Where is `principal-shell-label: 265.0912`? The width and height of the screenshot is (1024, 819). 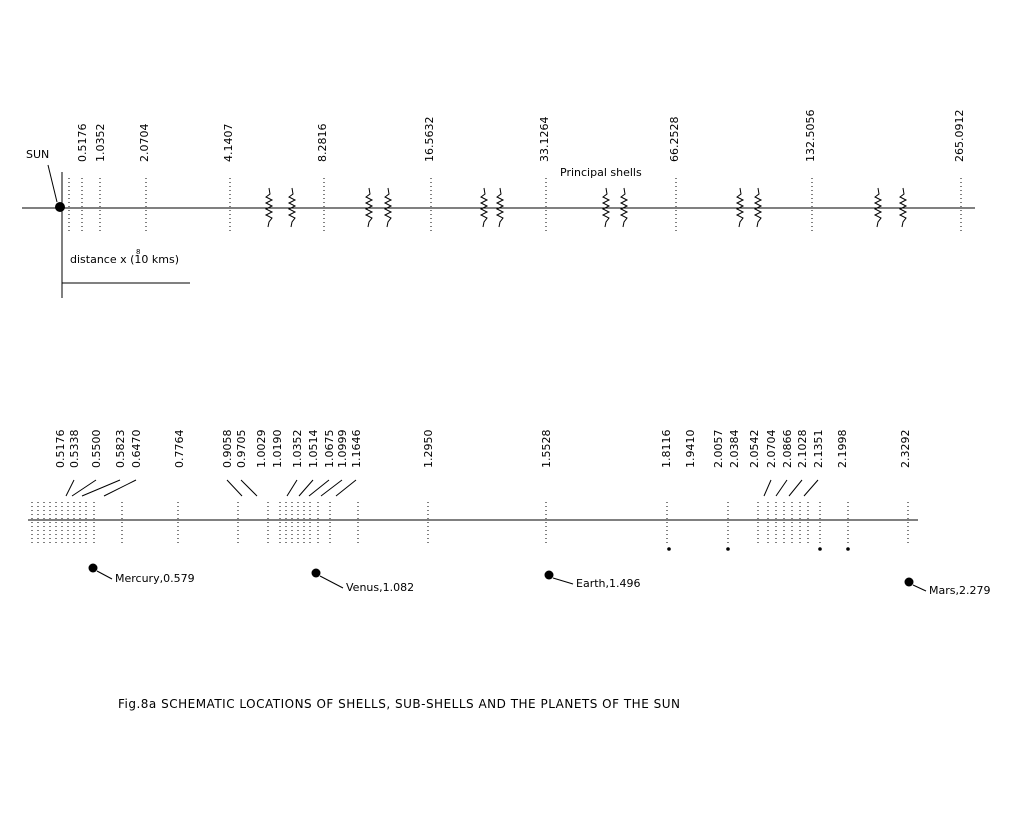 principal-shell-label: 265.0912 is located at coordinates (959, 136).